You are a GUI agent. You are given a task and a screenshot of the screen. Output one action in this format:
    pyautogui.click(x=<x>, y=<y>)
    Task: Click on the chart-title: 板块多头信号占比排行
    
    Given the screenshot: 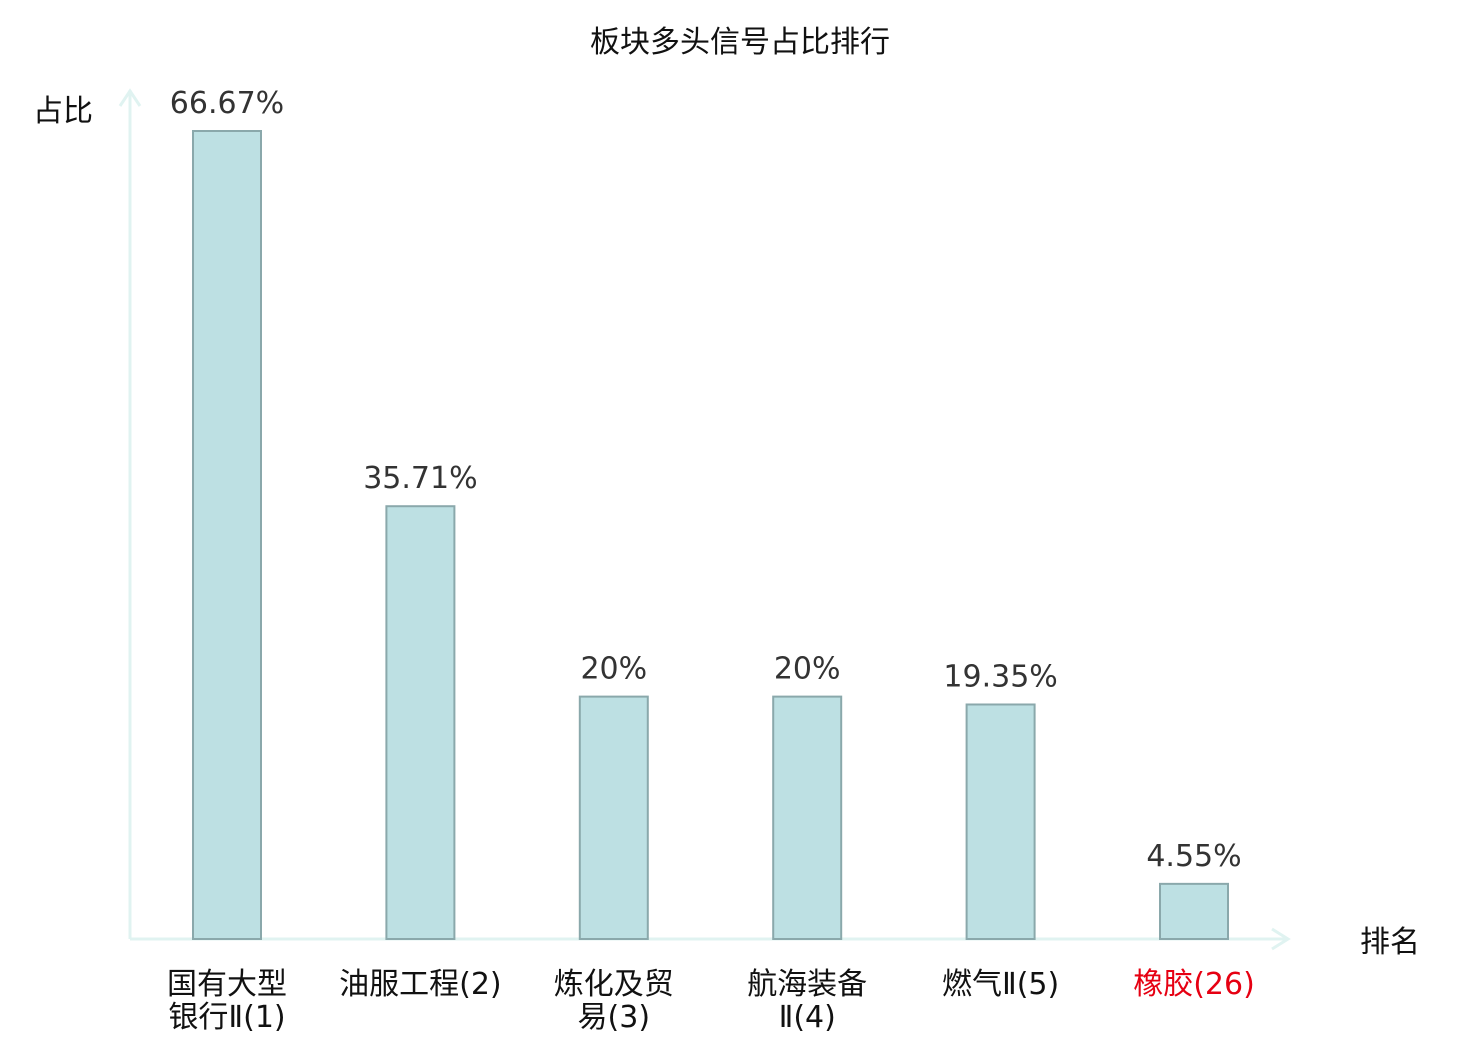 What is the action you would take?
    pyautogui.click(x=740, y=42)
    